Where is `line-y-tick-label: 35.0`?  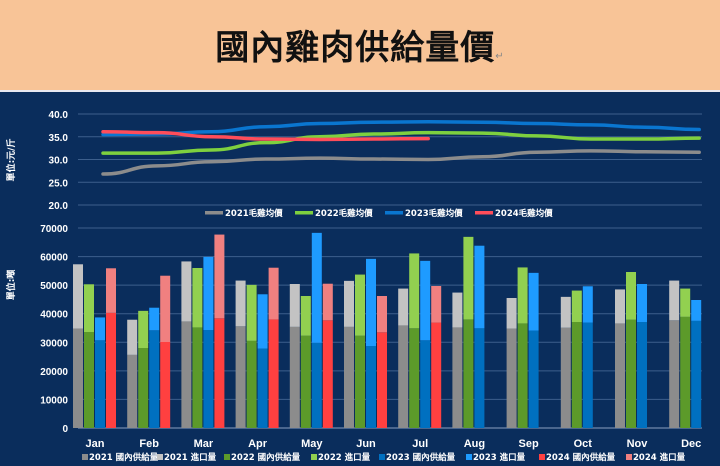
line-y-tick-label: 35.0 is located at coordinates (59, 138).